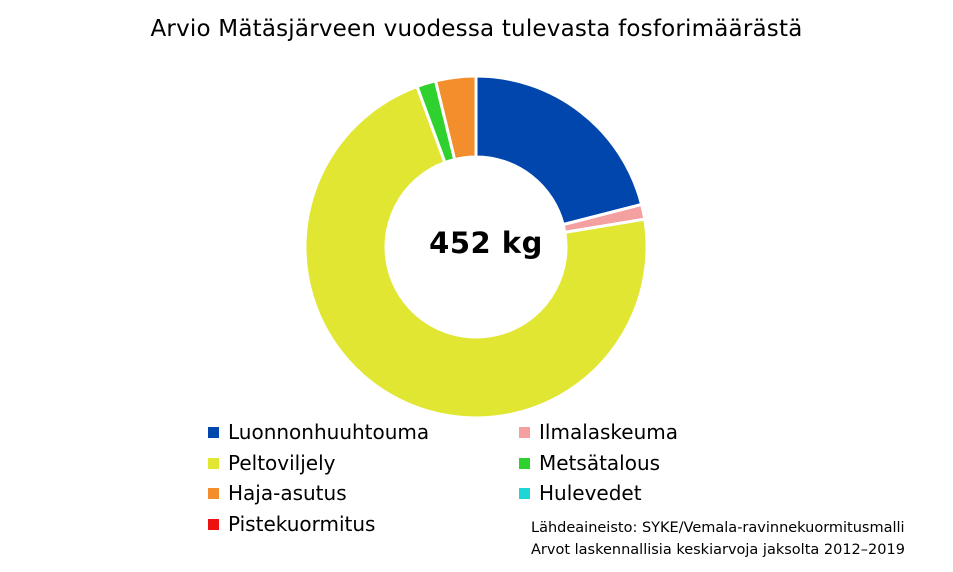 The image size is (953, 572). I want to click on legend-label: Luonnonhuuhtouma, so click(329, 432).